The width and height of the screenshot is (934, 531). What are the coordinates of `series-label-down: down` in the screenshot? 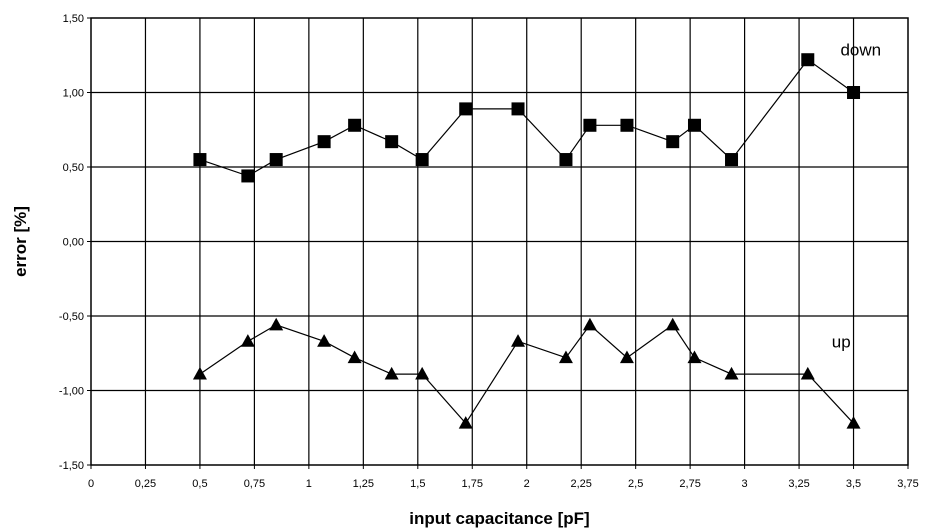 It's located at (860, 49).